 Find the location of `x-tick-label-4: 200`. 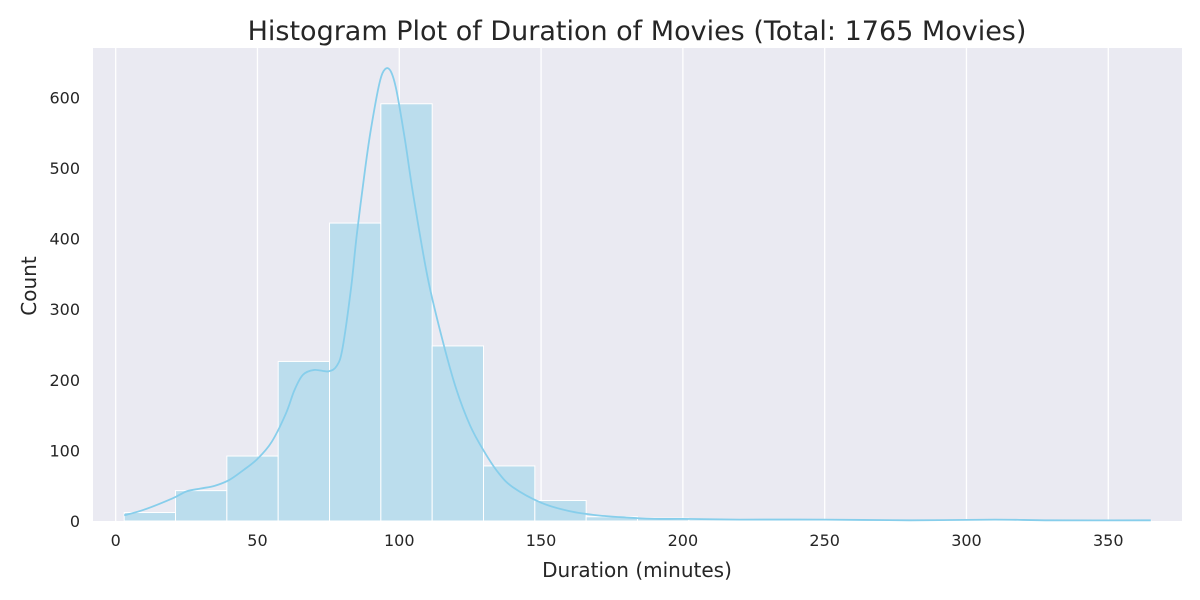

x-tick-label-4: 200 is located at coordinates (683, 540).